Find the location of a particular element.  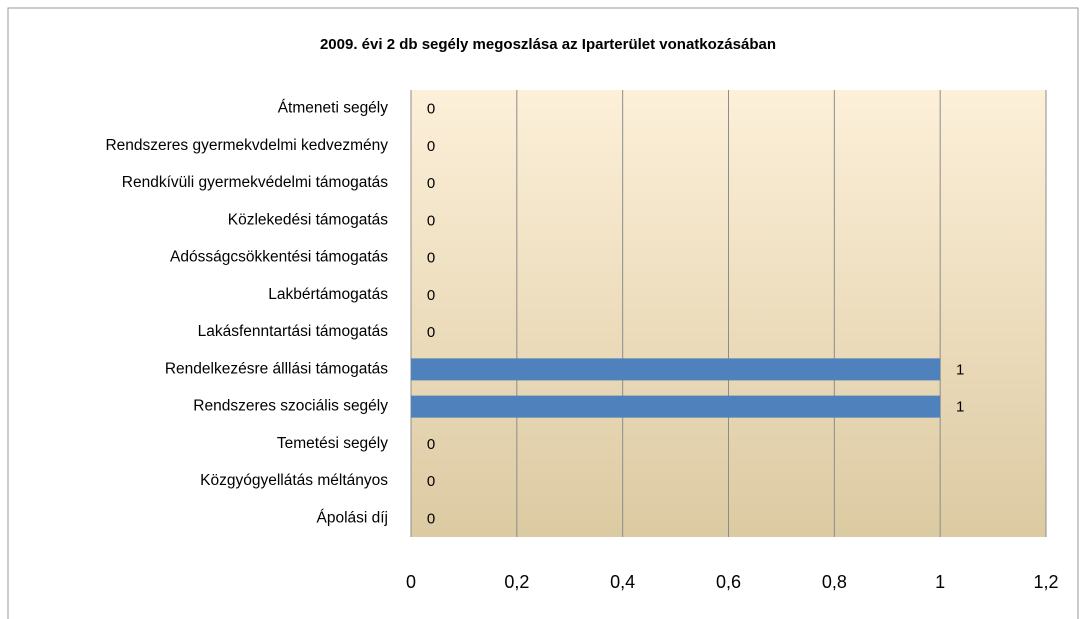

y-tick-label: Lakásfenntartási támogatás is located at coordinates (293, 331).